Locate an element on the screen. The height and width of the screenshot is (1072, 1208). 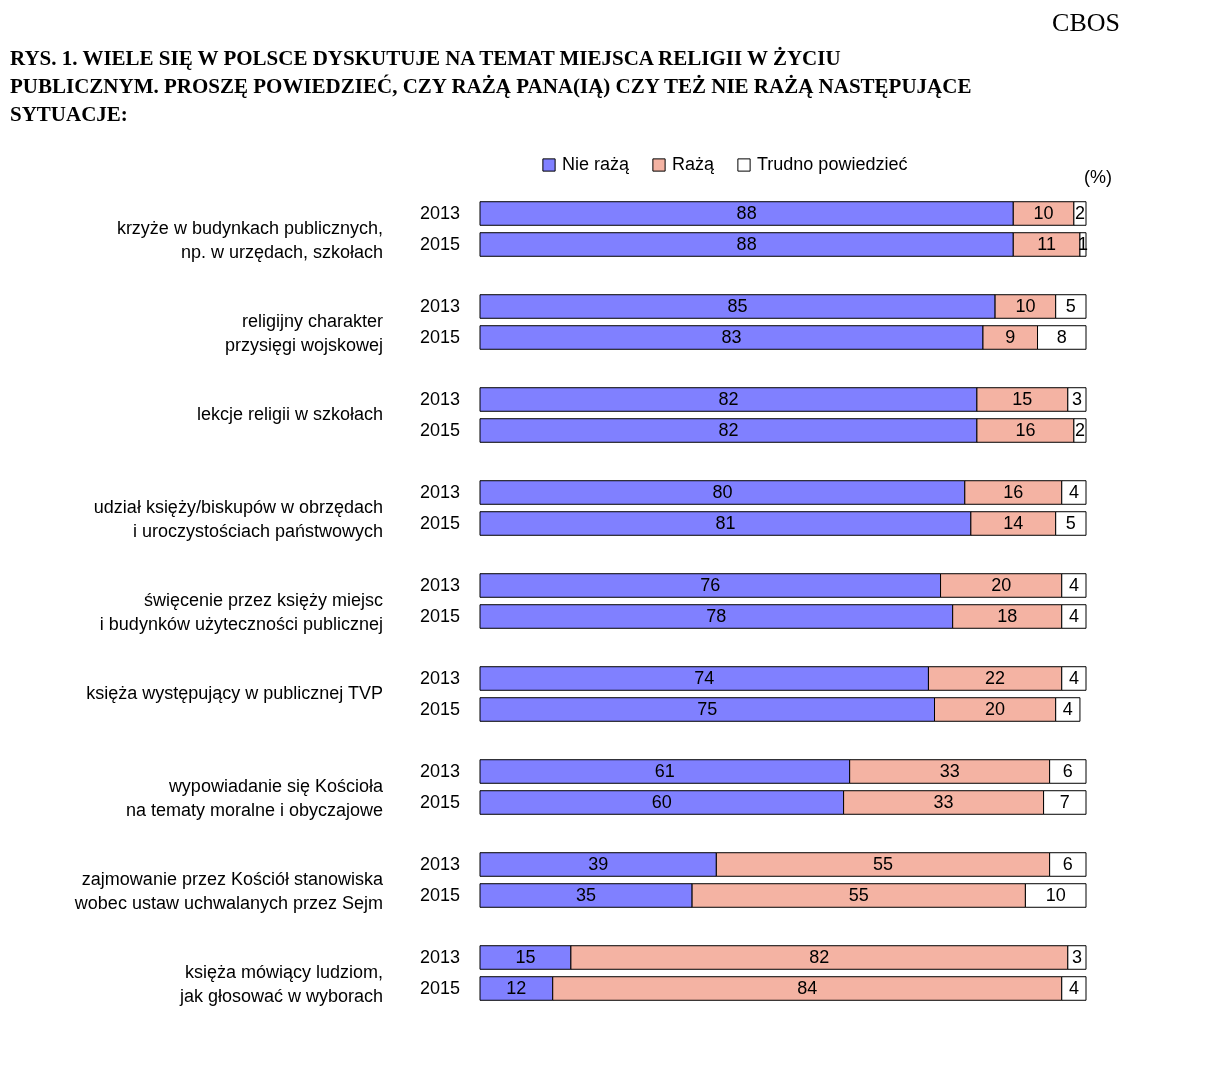
data-label: 78 is located at coordinates (716, 615).